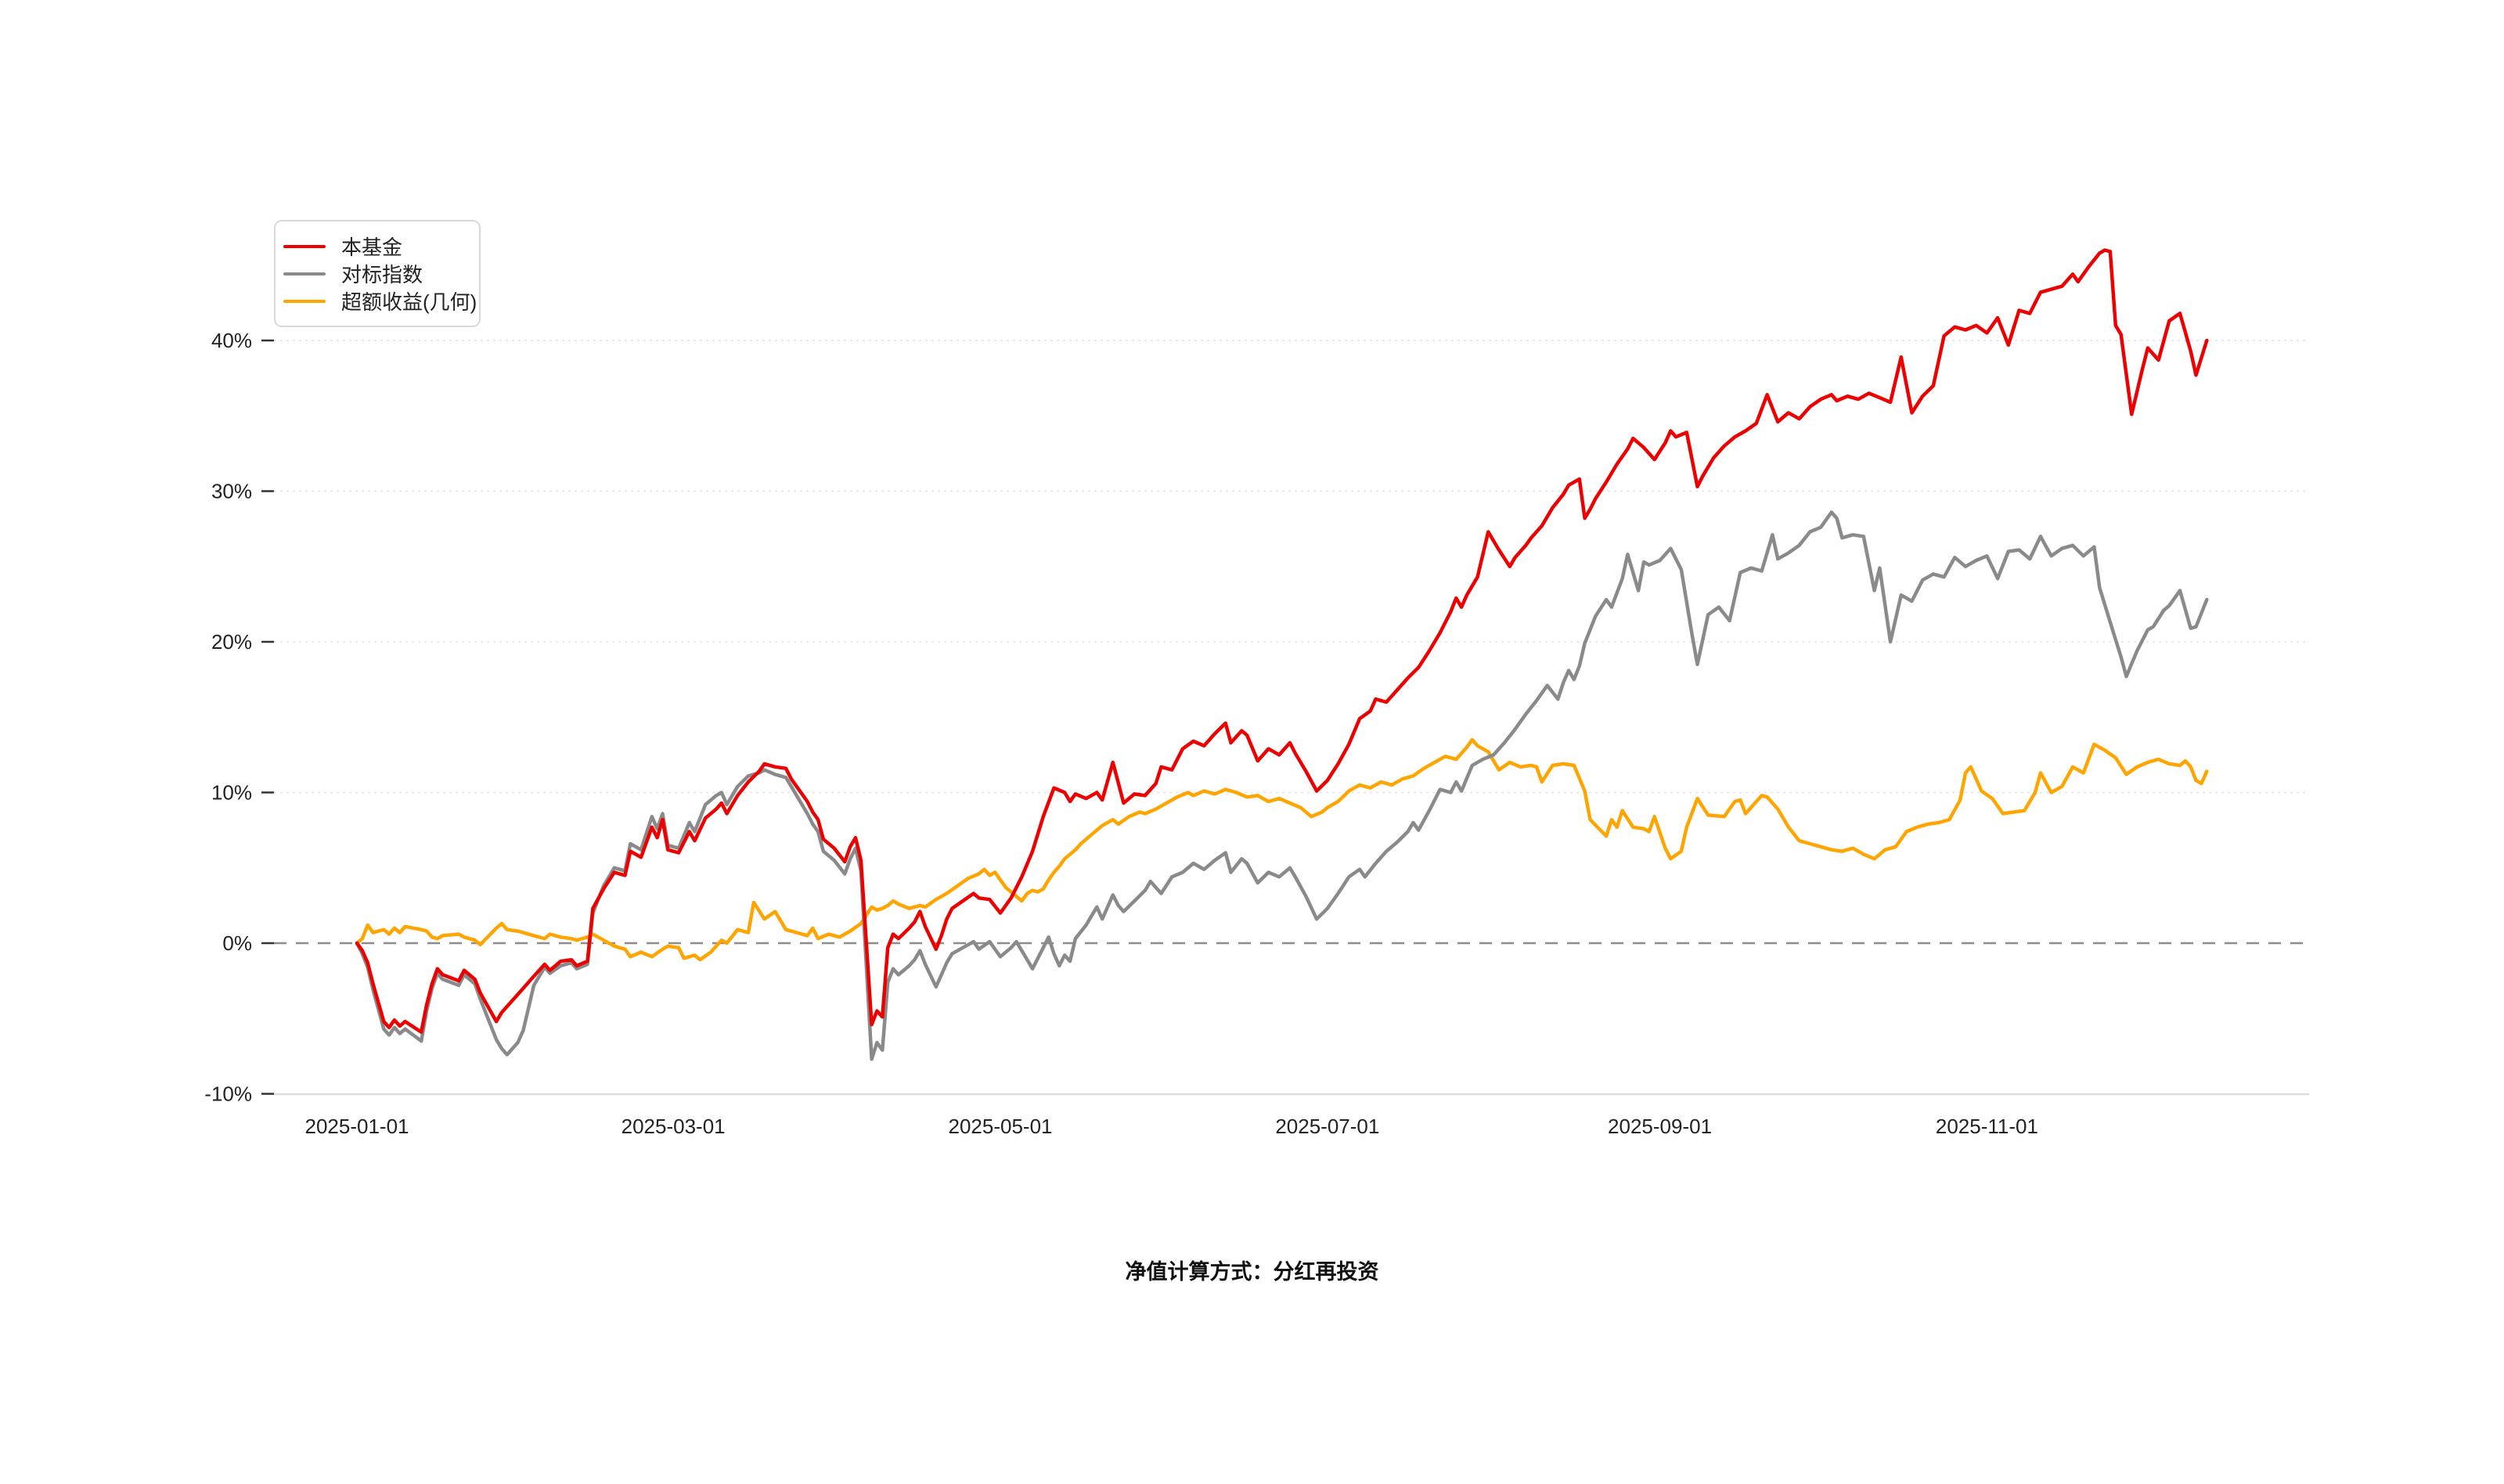  I want to click on x-axis-label: 2025-11-01, so click(1987, 1126).